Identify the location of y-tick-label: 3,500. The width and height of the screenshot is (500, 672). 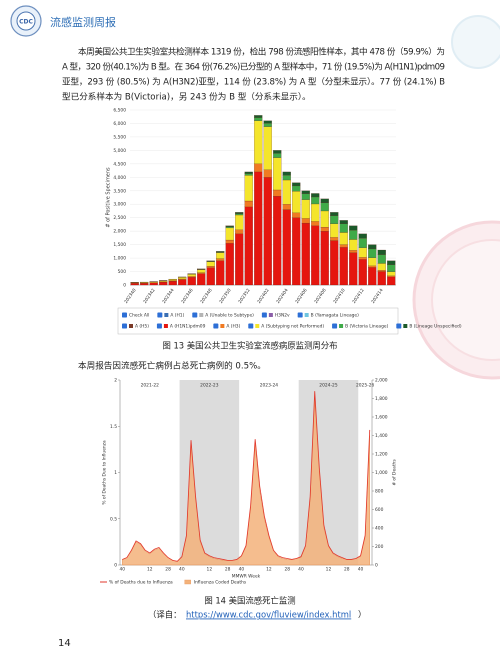
(119, 191).